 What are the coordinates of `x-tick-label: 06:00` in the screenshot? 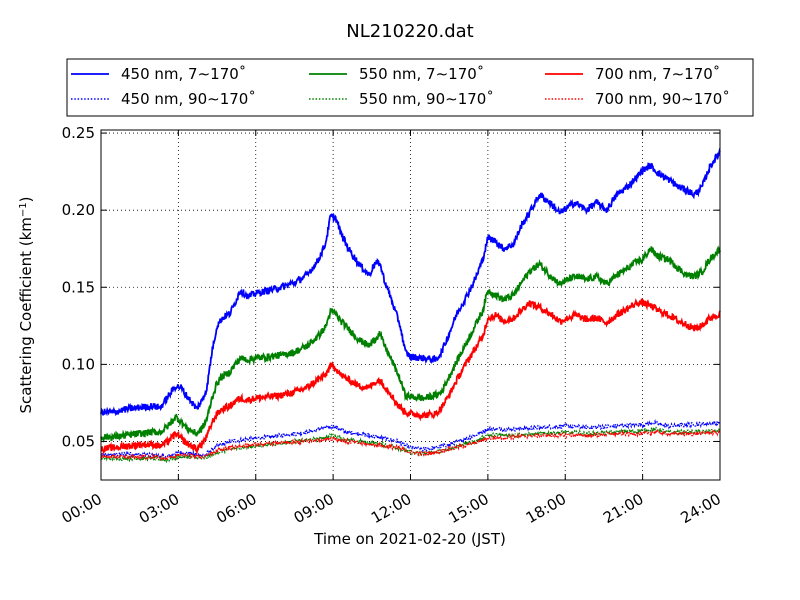 It's located at (236, 508).